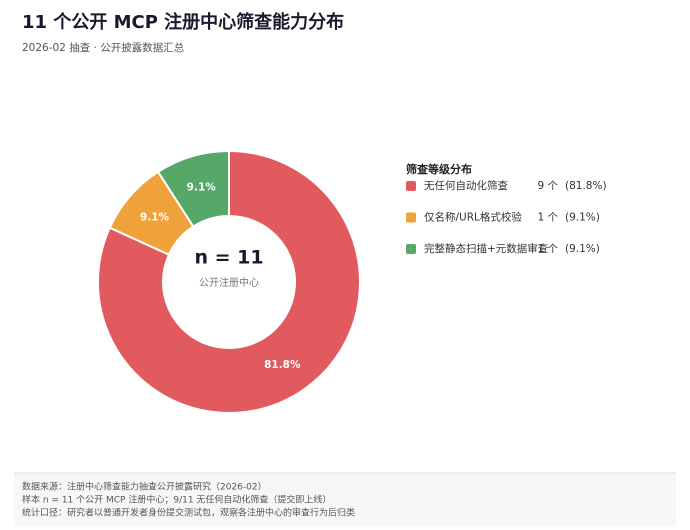  Describe the element at coordinates (103, 47) in the screenshot. I see `chart-subtitle: 2026-02 抽查 · 公开披露数据汇总` at that location.